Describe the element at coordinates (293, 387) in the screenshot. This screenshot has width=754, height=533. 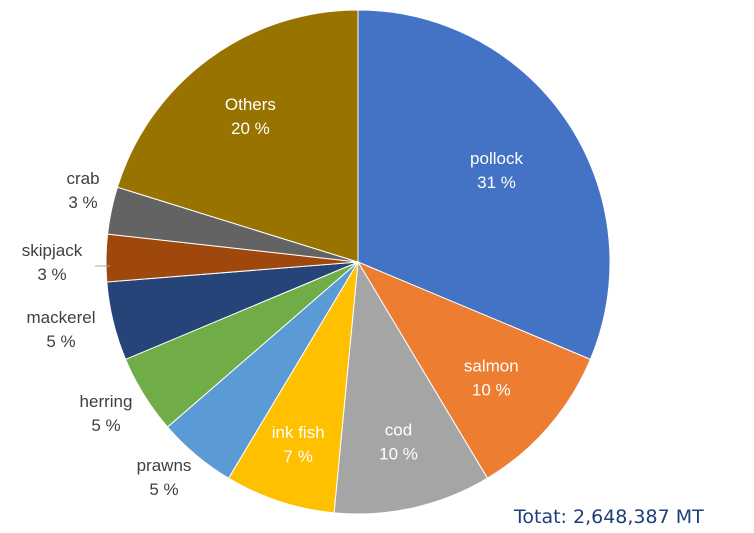
I see `pie-slice-ink-fish` at that location.